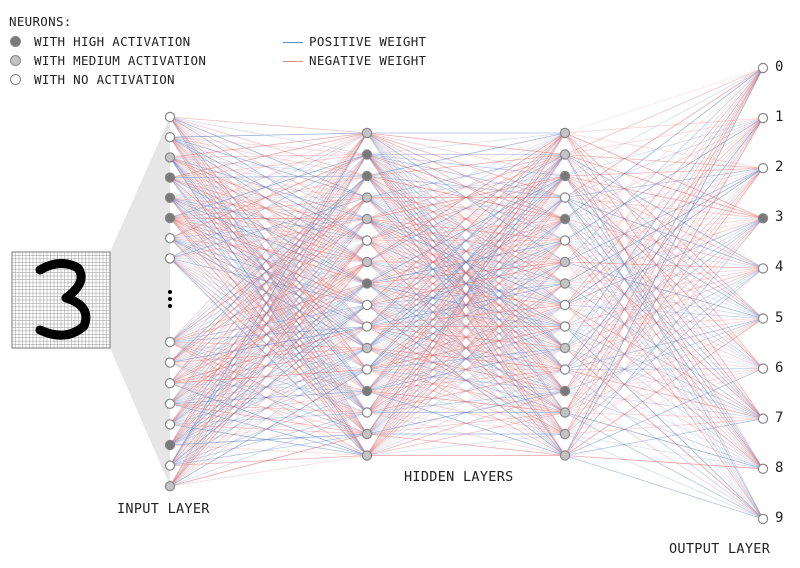 This screenshot has height=568, width=800. I want to click on legend-positive: POSITIVE WEIGHT, so click(368, 41).